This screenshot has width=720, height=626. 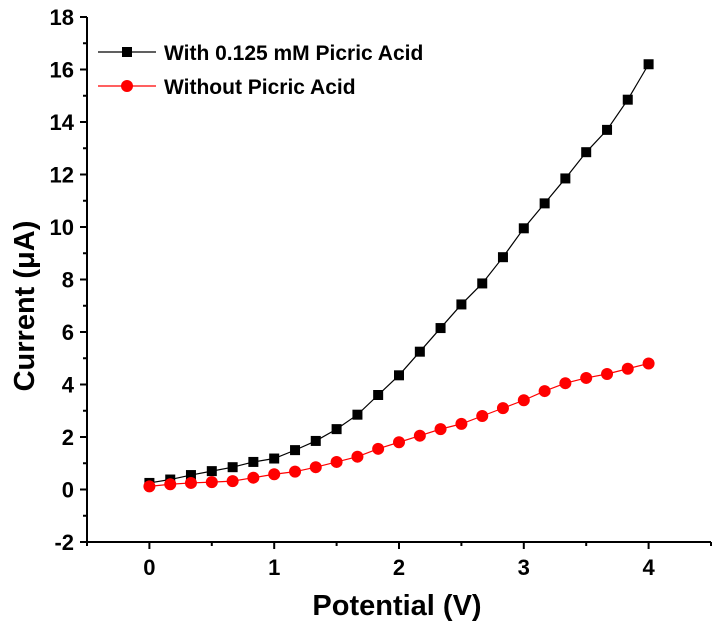 What do you see at coordinates (396, 606) in the screenshot?
I see `x-axis-title: Potential (V)` at bounding box center [396, 606].